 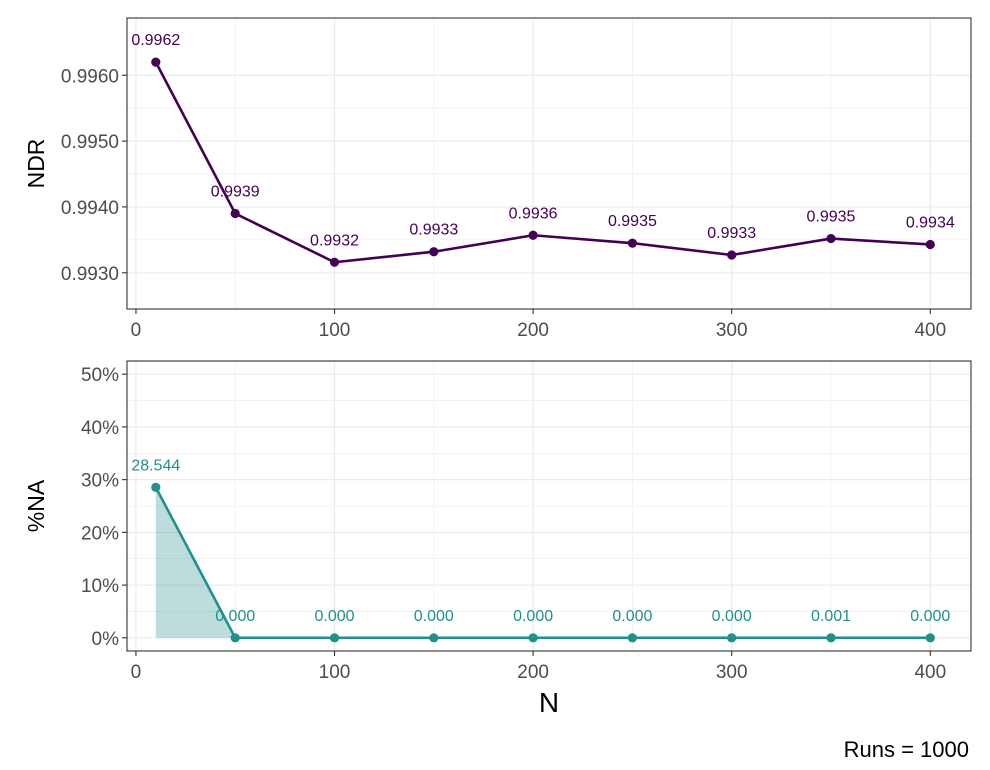 I want to click on y-tick-label: 0.9940, so click(x=90, y=208).